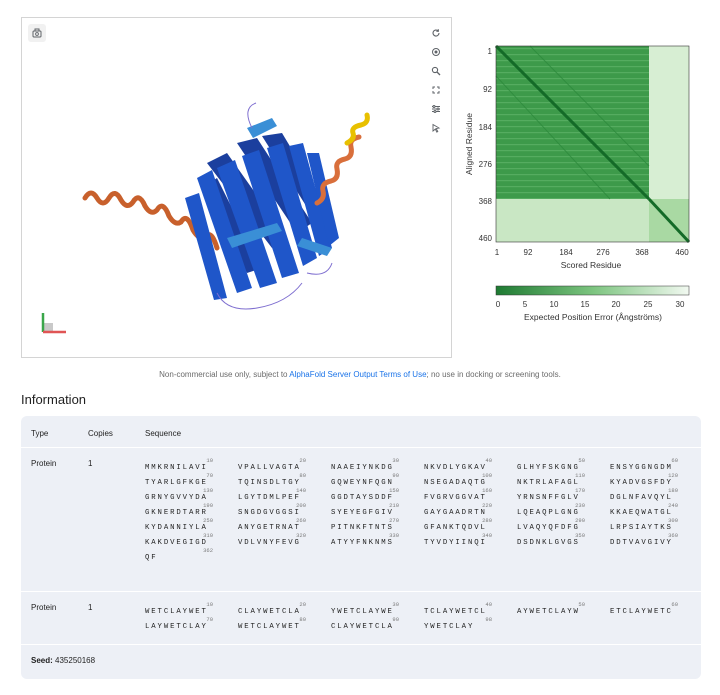 The image size is (720, 695). Describe the element at coordinates (580, 520) in the screenshot. I see `residue-index: 290` at that location.